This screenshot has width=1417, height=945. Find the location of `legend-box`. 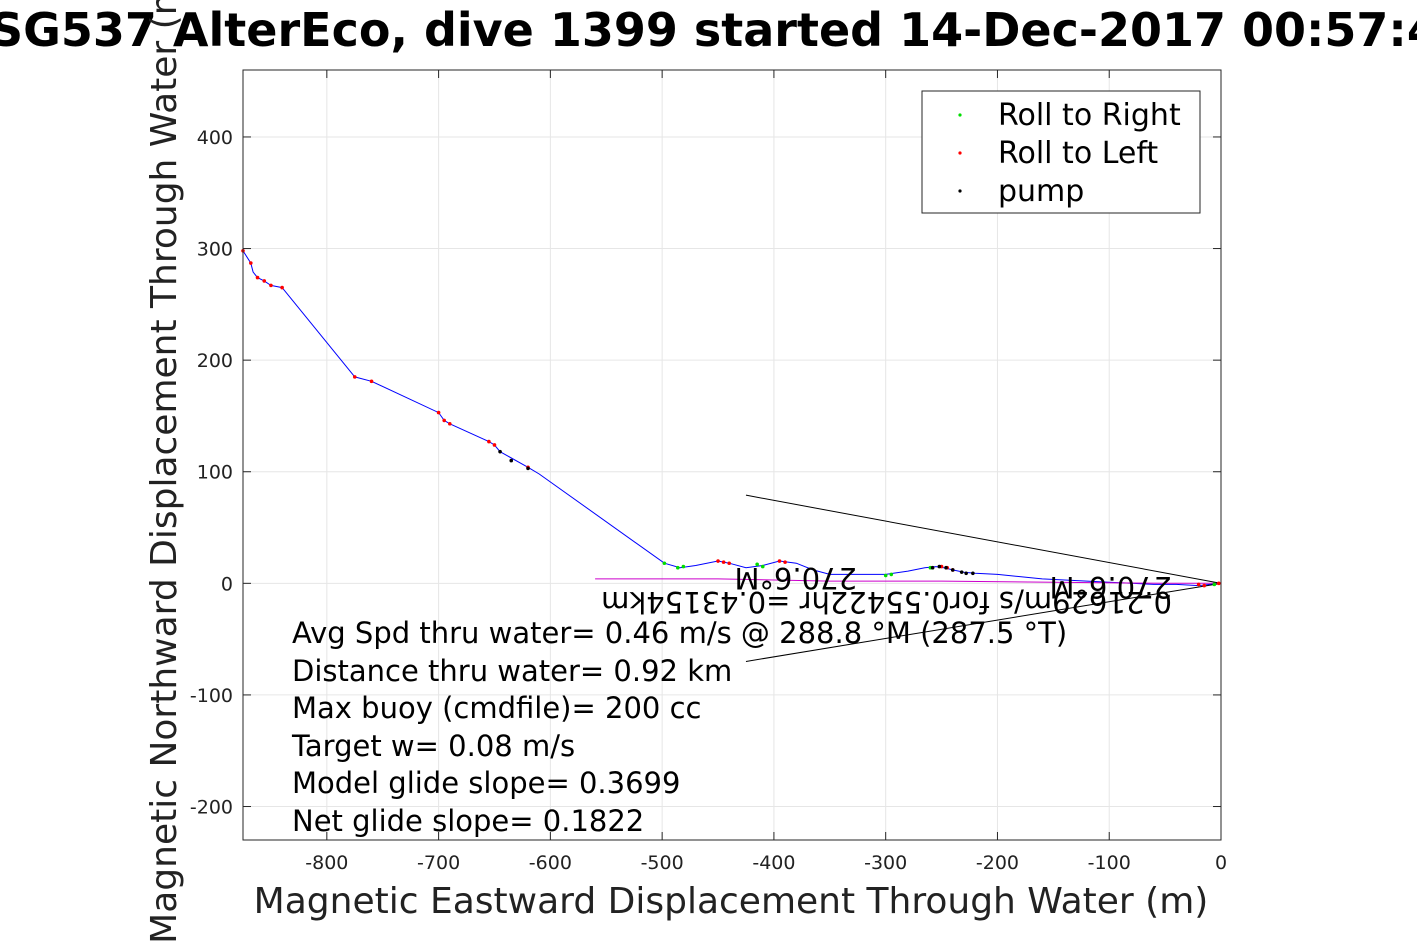

legend-box is located at coordinates (1061, 152).